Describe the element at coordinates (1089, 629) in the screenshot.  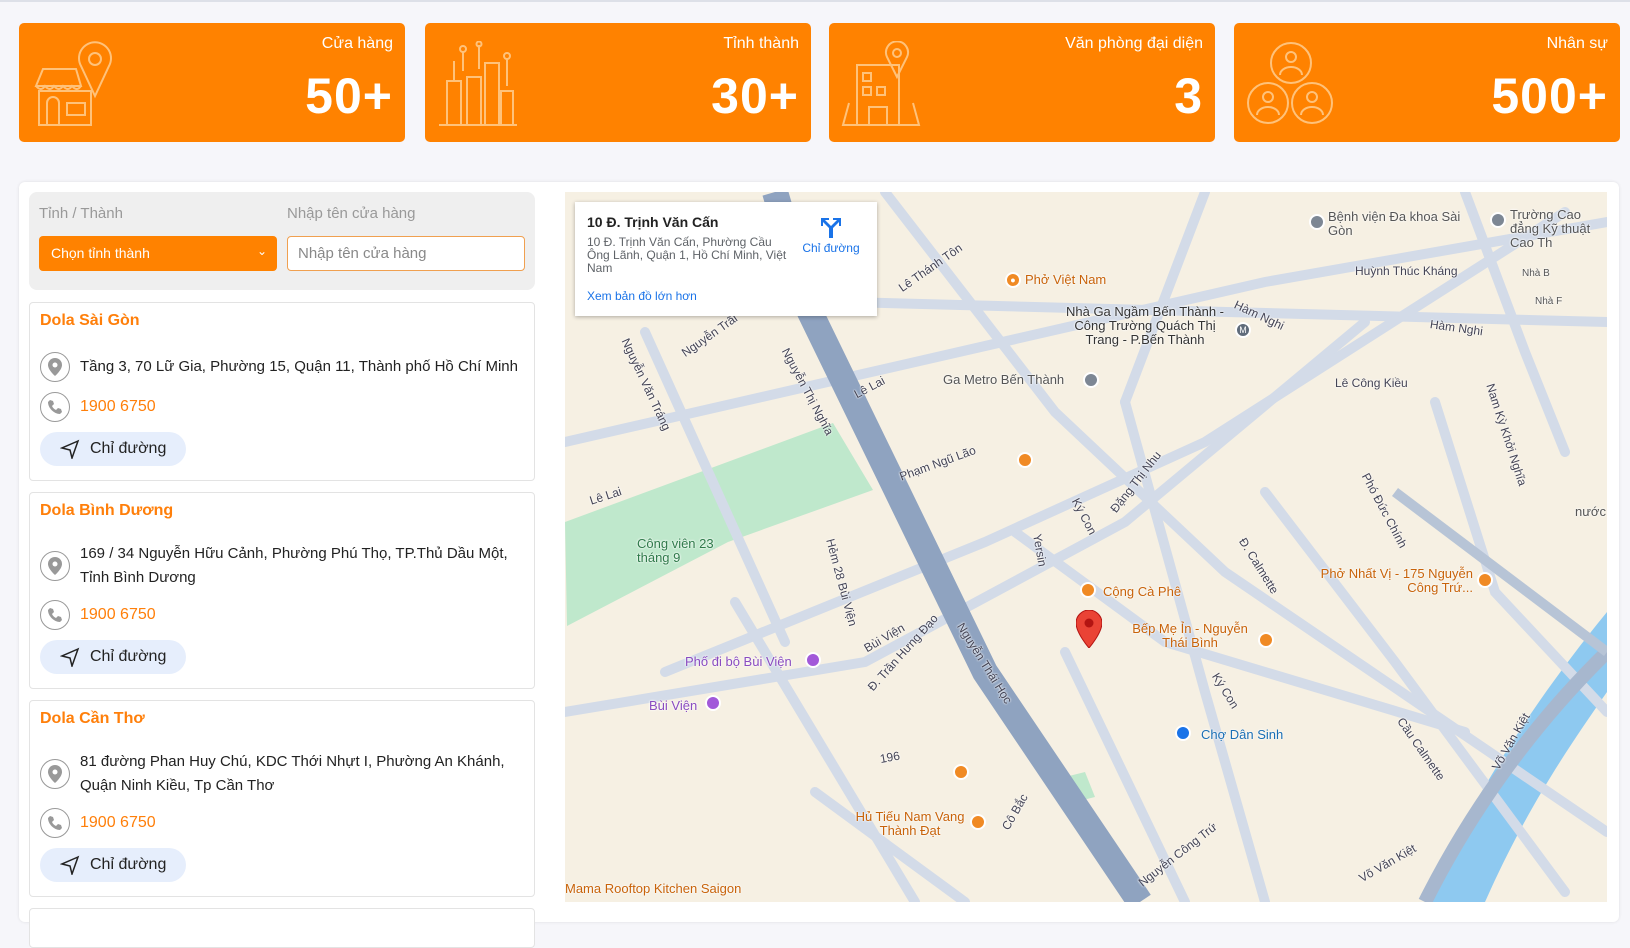
I see `selected-location-pin-icon` at that location.